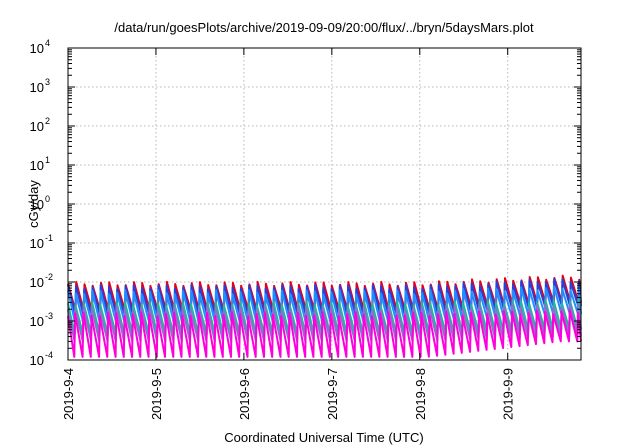 This screenshot has width=640, height=448. I want to click on y-tick-label: 10 4, so click(40, 47).